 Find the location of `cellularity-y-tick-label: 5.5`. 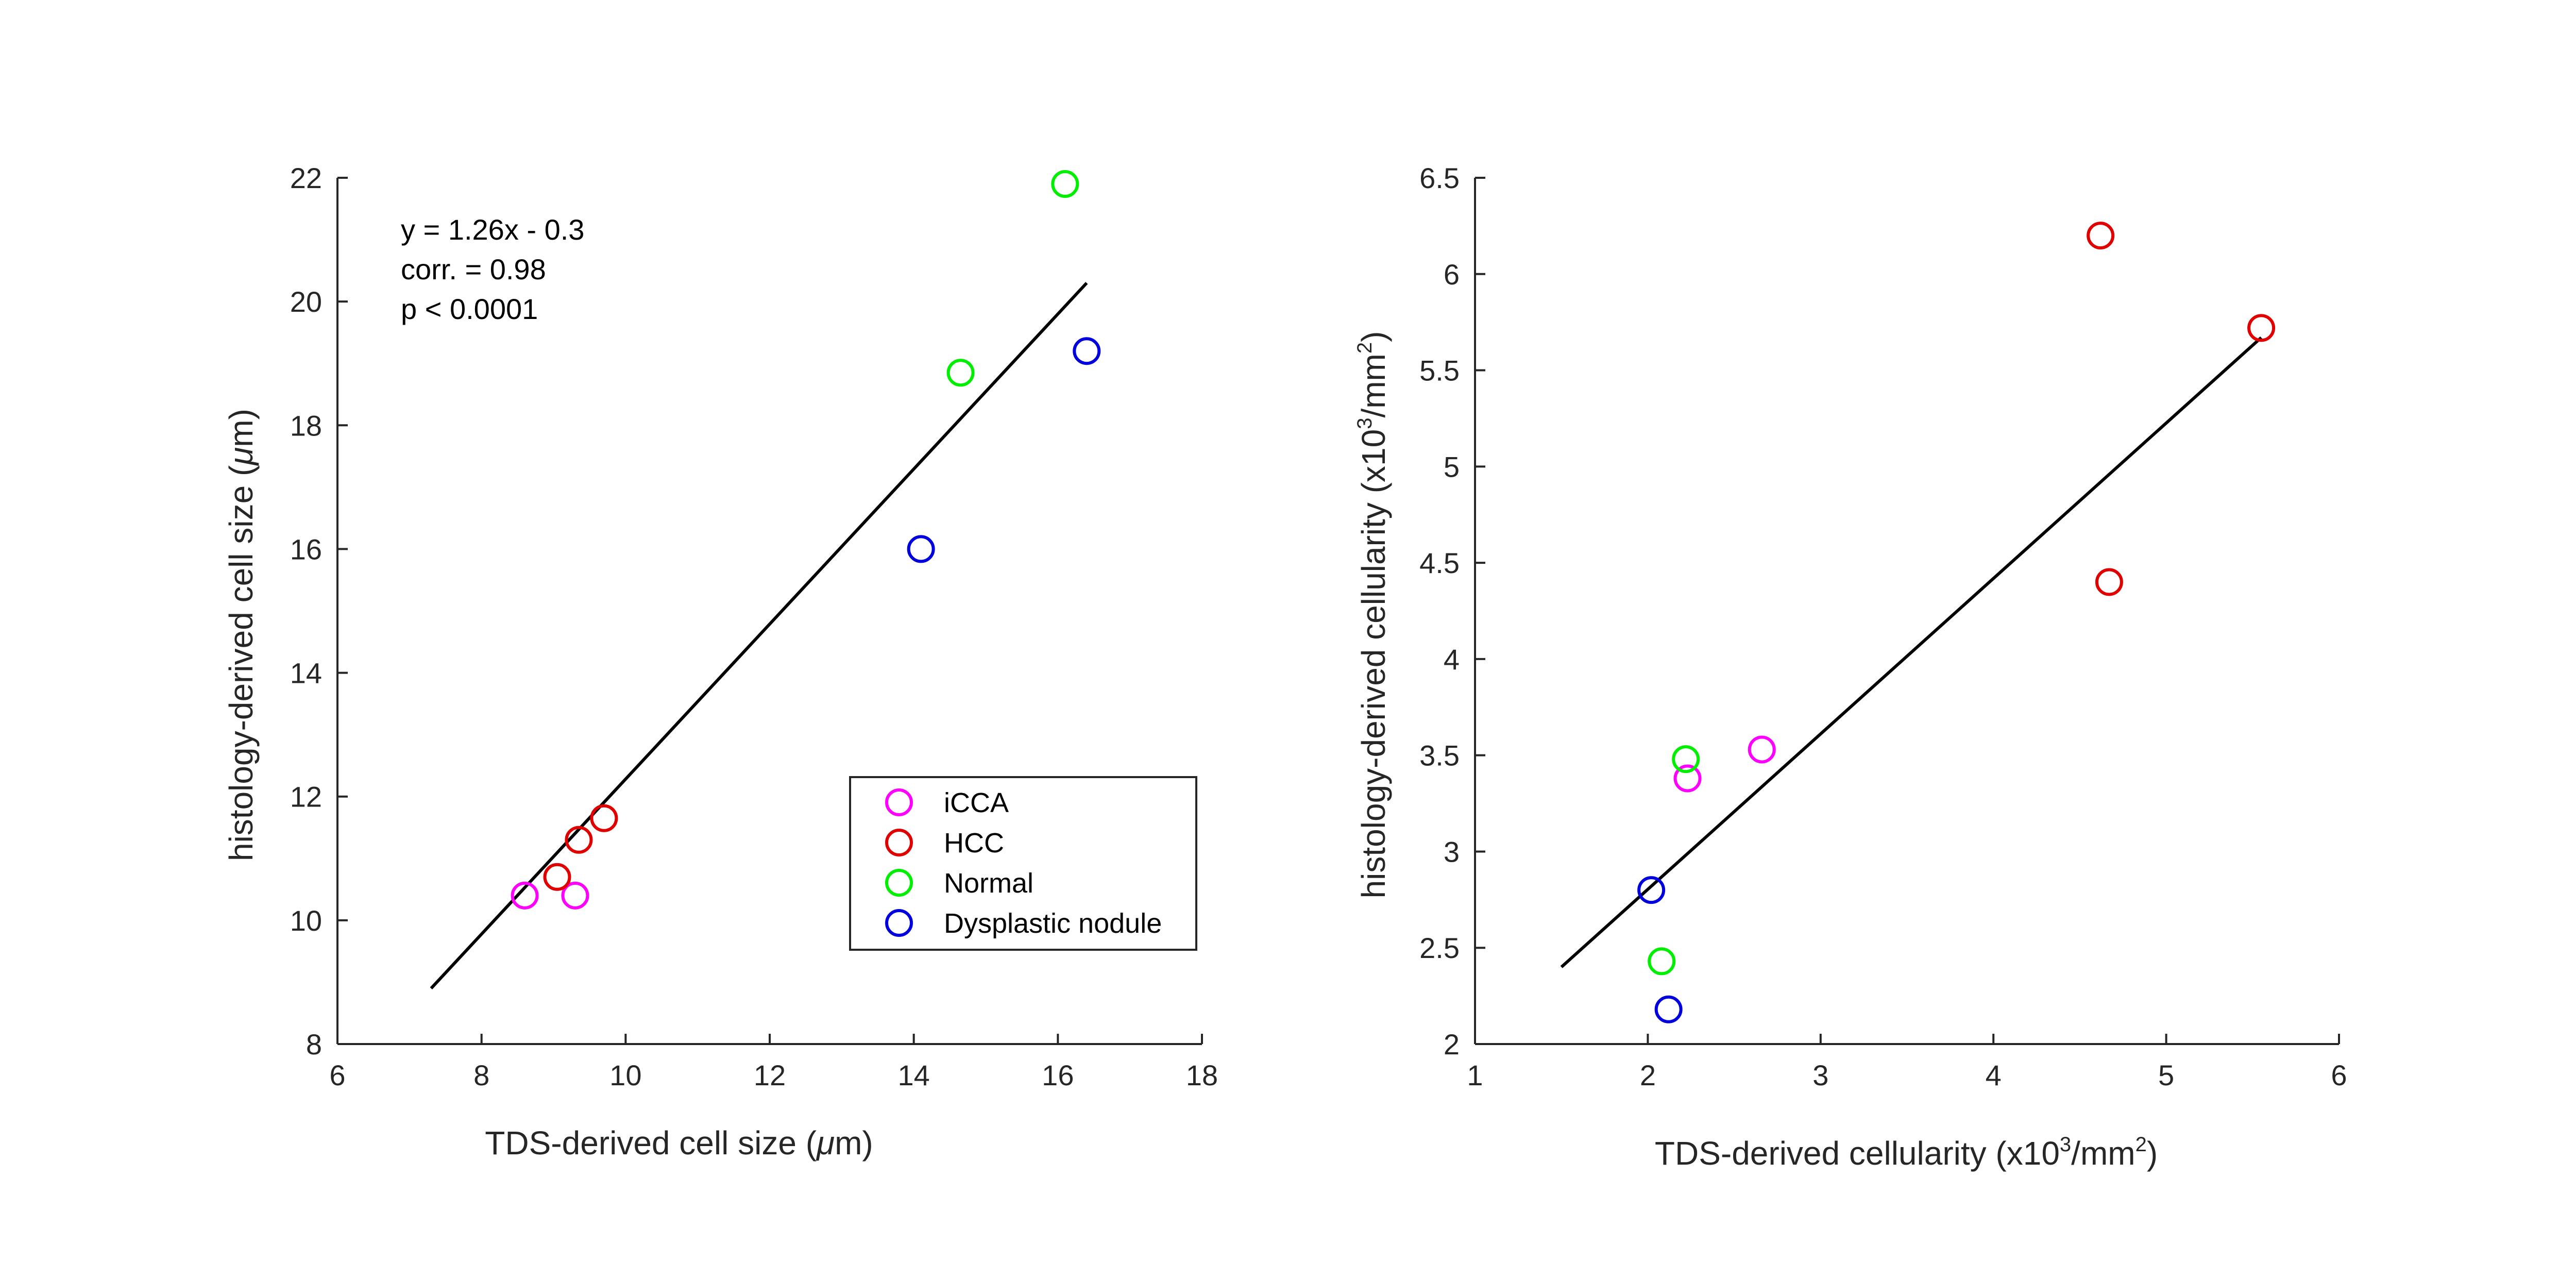

cellularity-y-tick-label: 5.5 is located at coordinates (1439, 371).